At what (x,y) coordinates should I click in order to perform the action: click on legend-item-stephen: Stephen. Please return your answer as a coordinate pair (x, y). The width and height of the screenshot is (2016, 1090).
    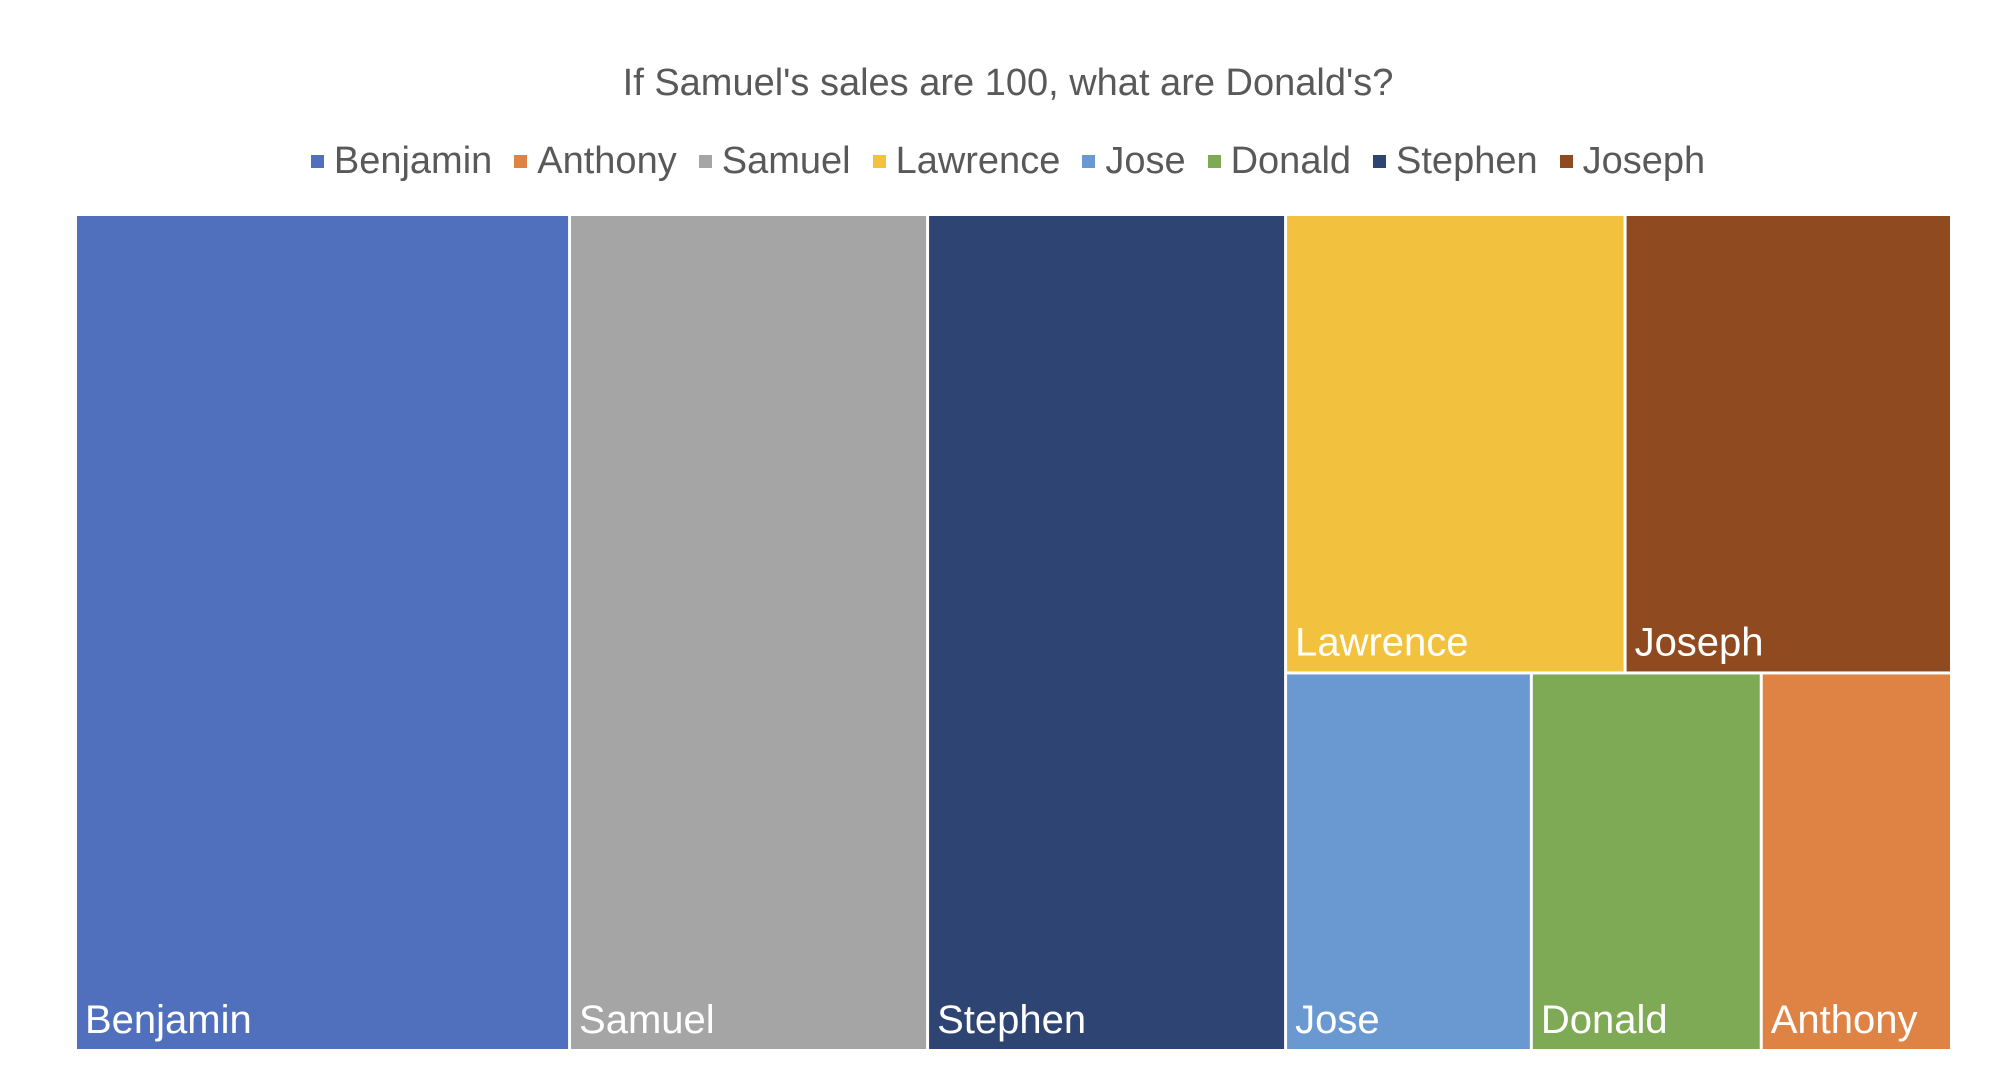
    Looking at the image, I should click on (1455, 161).